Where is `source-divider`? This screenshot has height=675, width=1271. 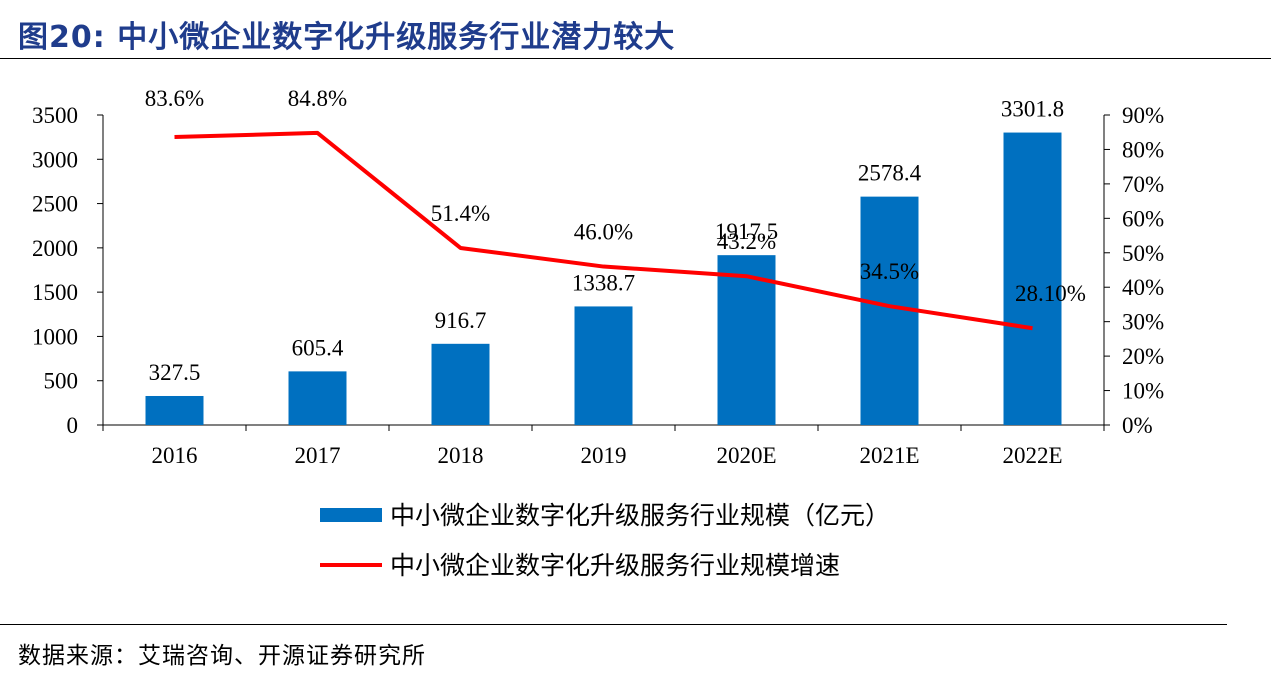
source-divider is located at coordinates (613, 624).